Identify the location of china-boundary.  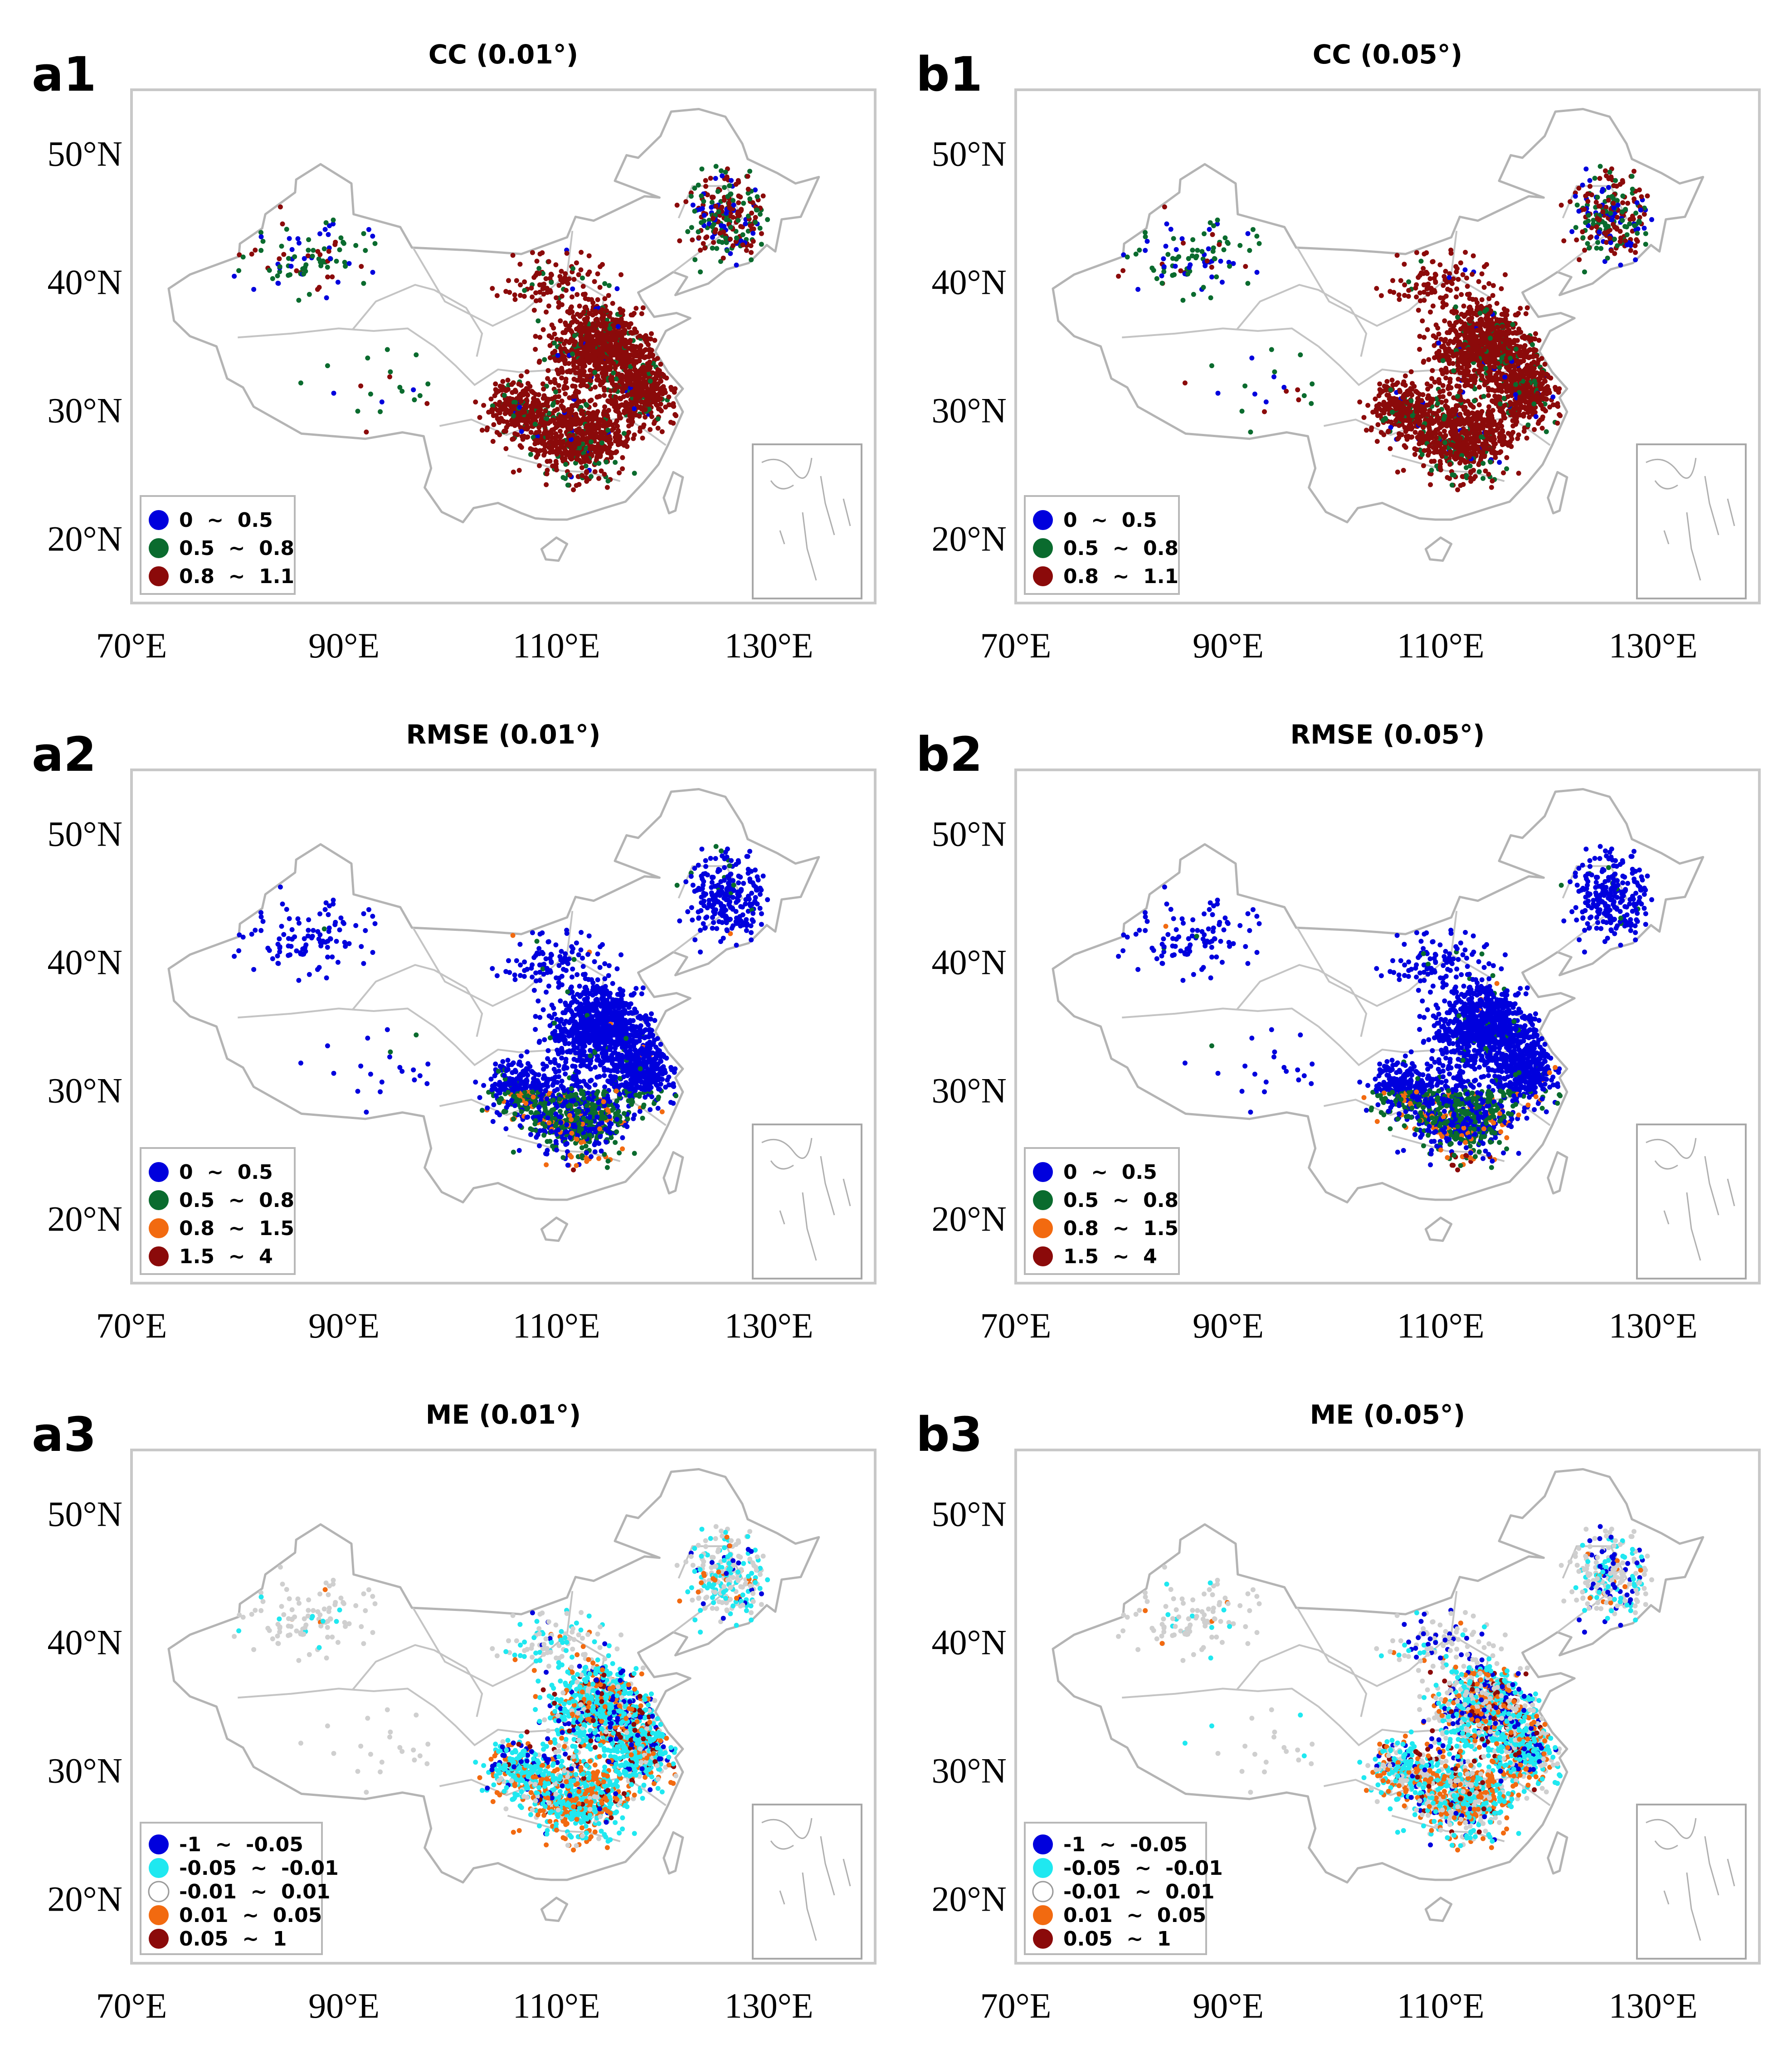
(493, 316).